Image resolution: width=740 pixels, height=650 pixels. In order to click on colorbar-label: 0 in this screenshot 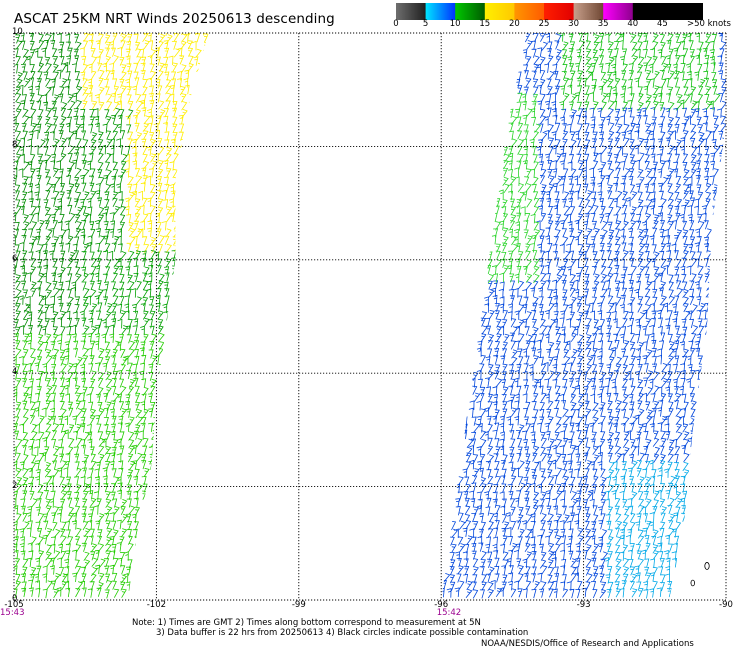, I will do `click(396, 24)`.